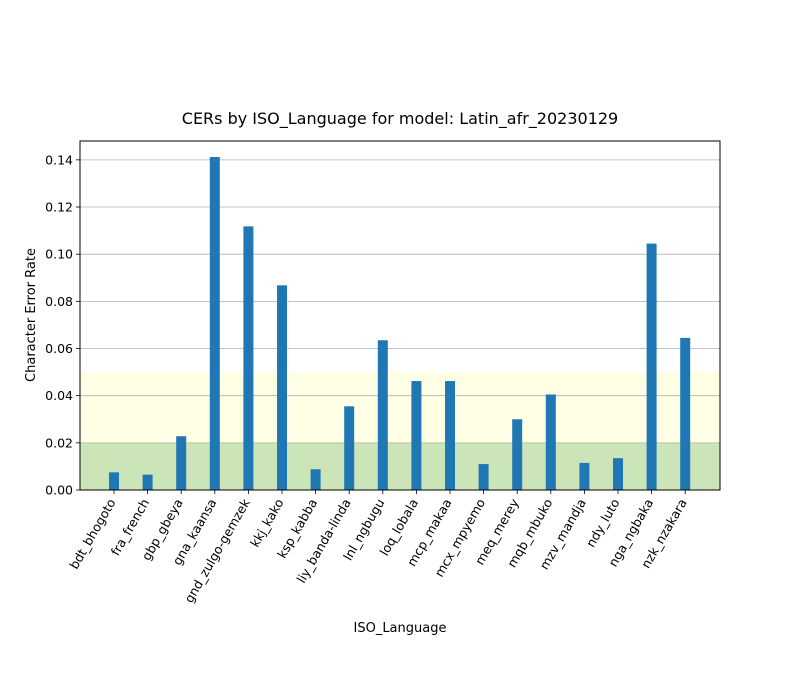 The height and width of the screenshot is (700, 800). What do you see at coordinates (59, 348) in the screenshot?
I see `y-tick-label: 0.06` at bounding box center [59, 348].